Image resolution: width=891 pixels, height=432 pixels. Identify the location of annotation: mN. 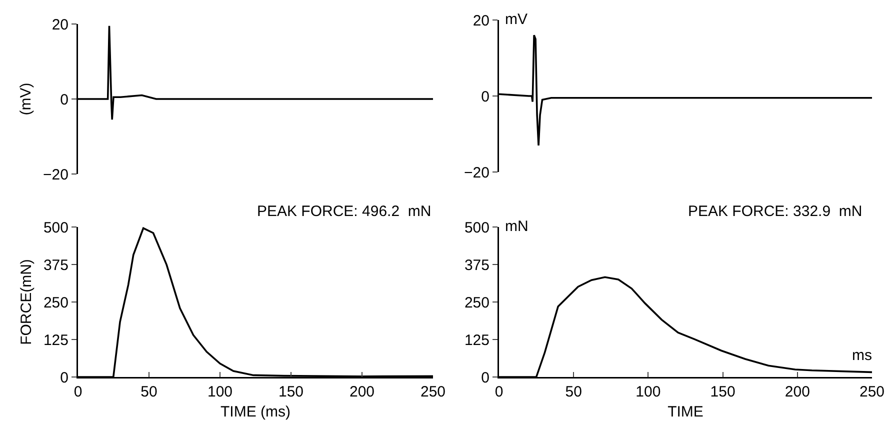
(516, 226).